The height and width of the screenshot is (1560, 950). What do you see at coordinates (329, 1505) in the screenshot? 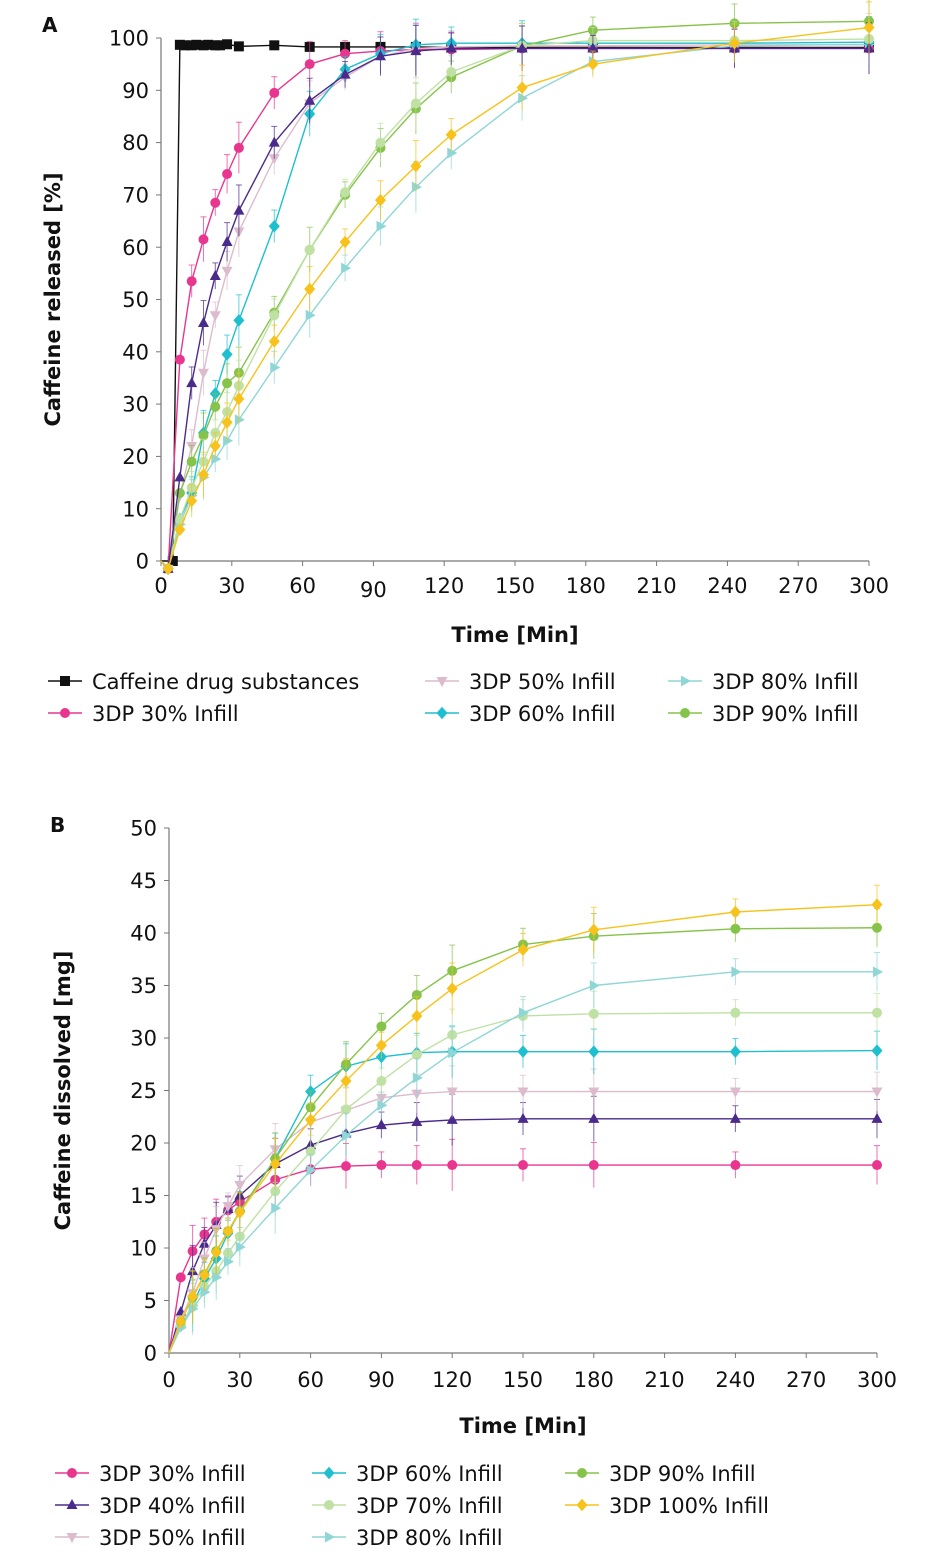
I see `legend-marker-3dp-70-infill` at bounding box center [329, 1505].